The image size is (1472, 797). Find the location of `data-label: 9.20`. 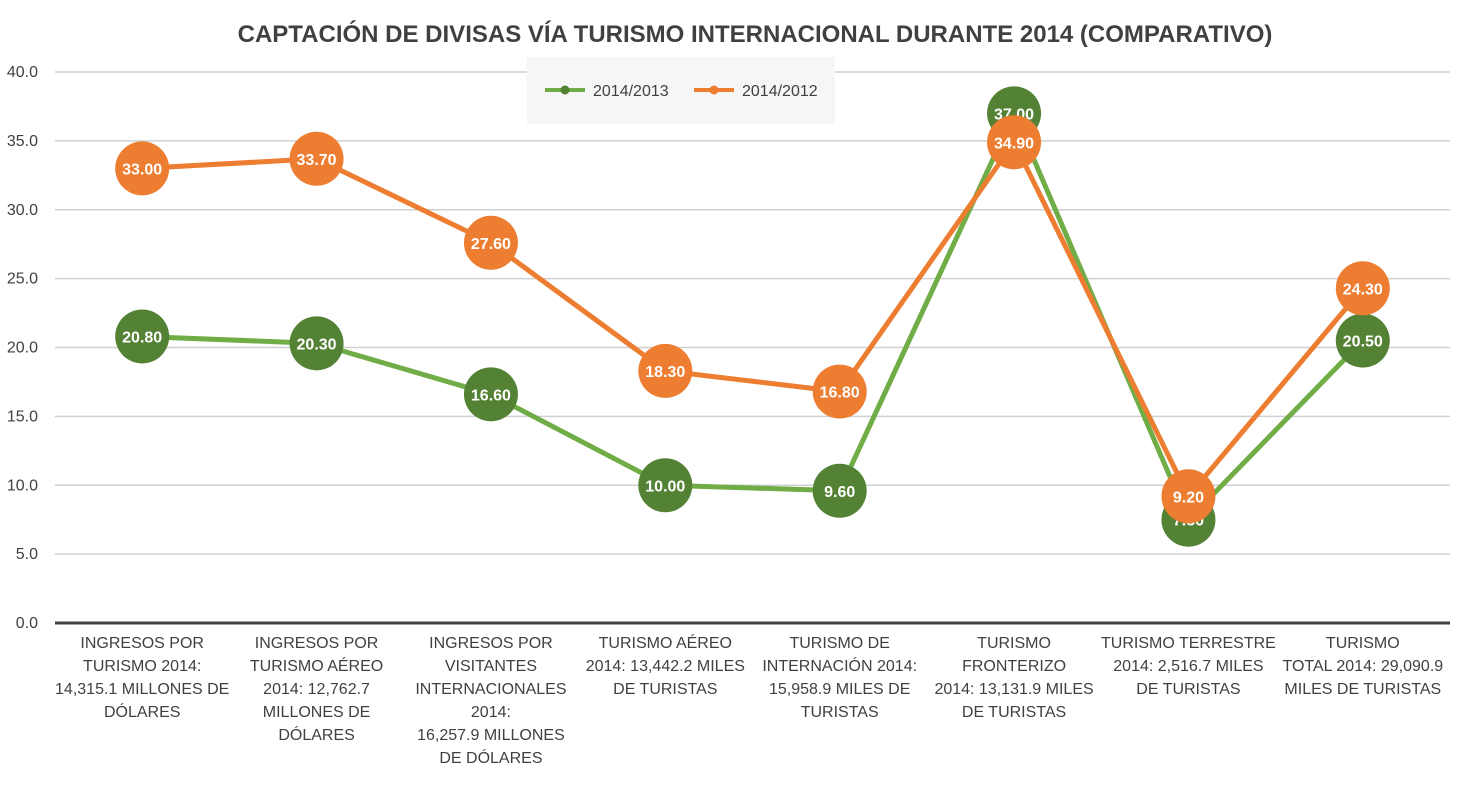

data-label: 9.20 is located at coordinates (1188, 497).